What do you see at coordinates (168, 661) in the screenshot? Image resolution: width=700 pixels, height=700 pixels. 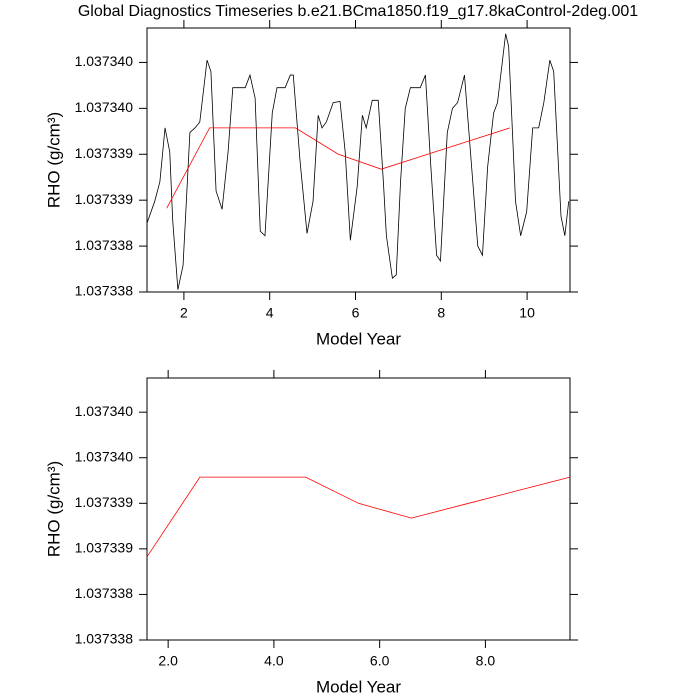 I see `x-tick-label: 2.0` at bounding box center [168, 661].